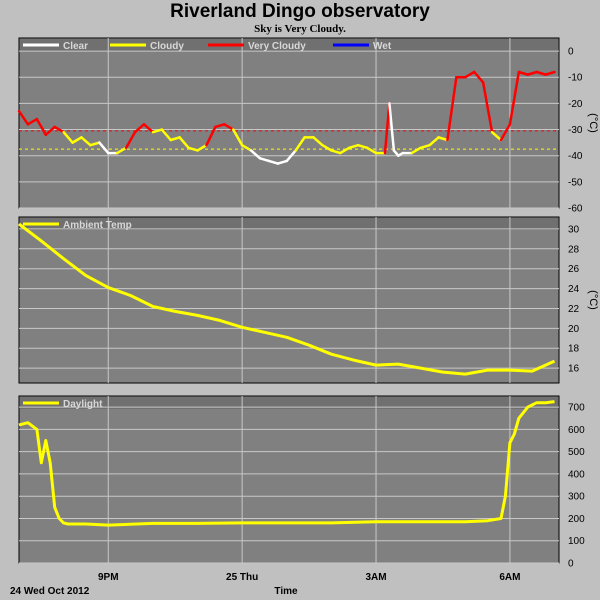 This screenshot has width=600, height=600. I want to click on y-tick-label: 400, so click(576, 474).